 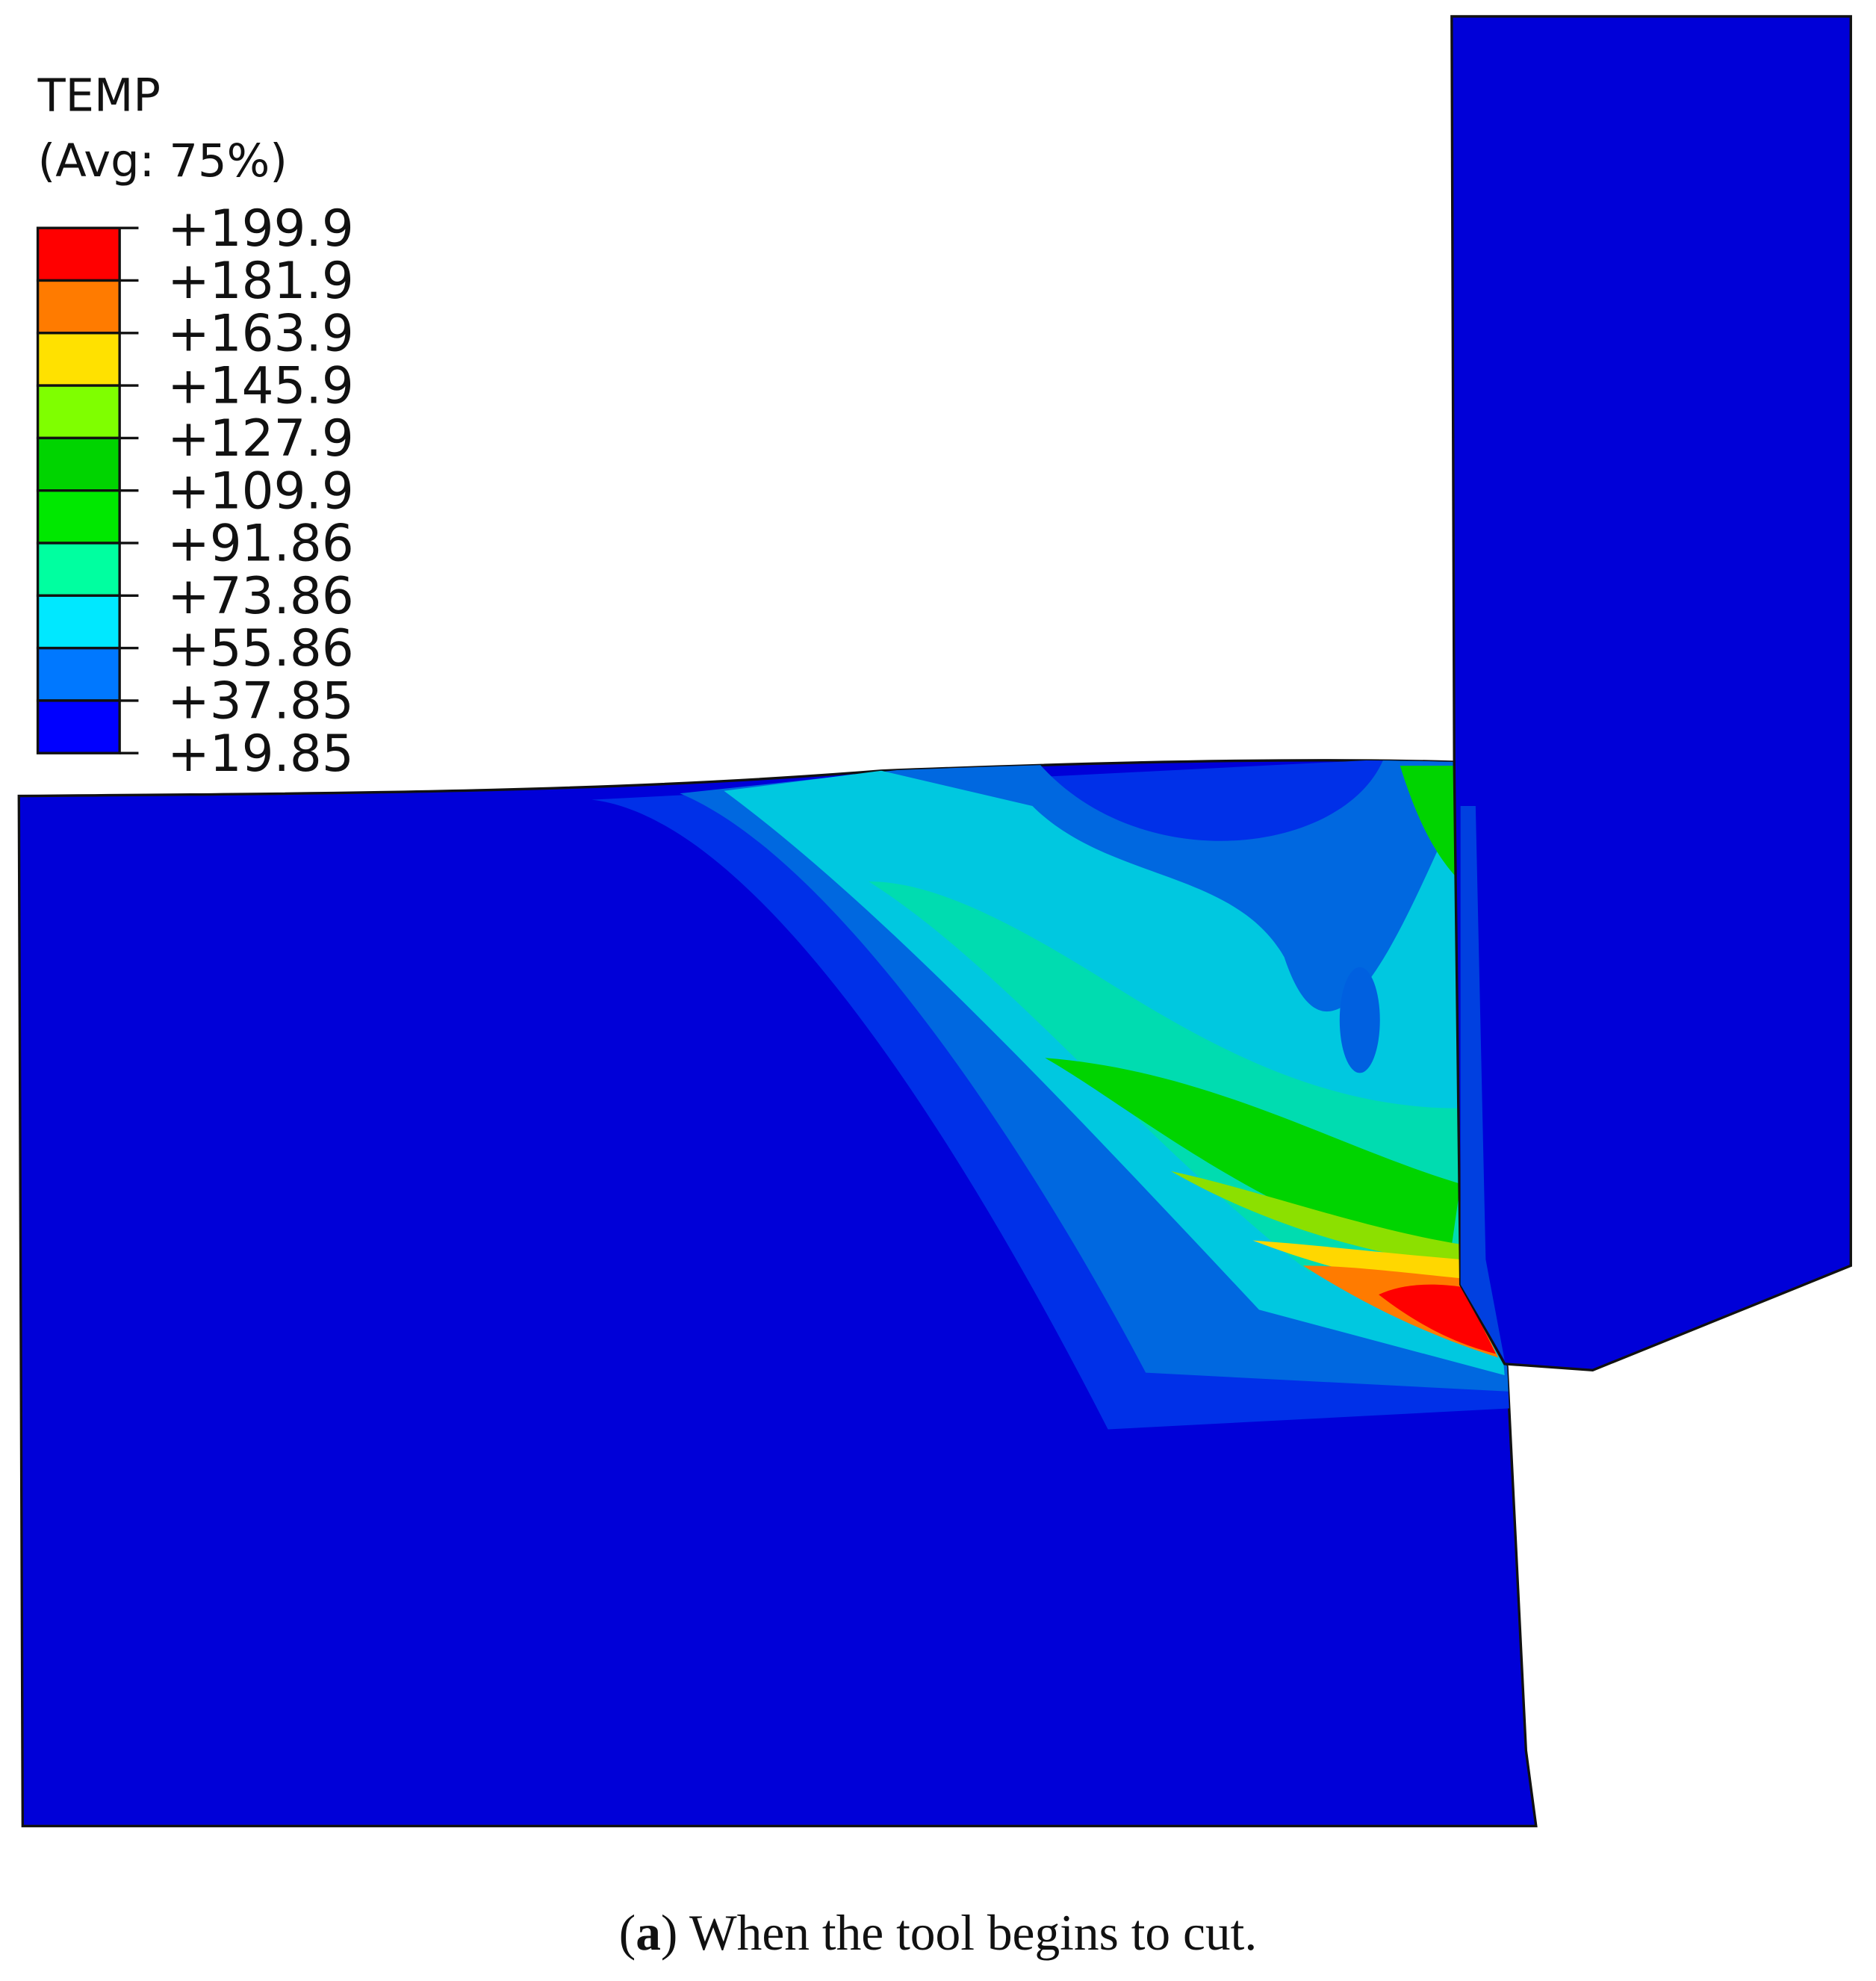 What do you see at coordinates (260, 701) in the screenshot?
I see `legend-label: +37.85` at bounding box center [260, 701].